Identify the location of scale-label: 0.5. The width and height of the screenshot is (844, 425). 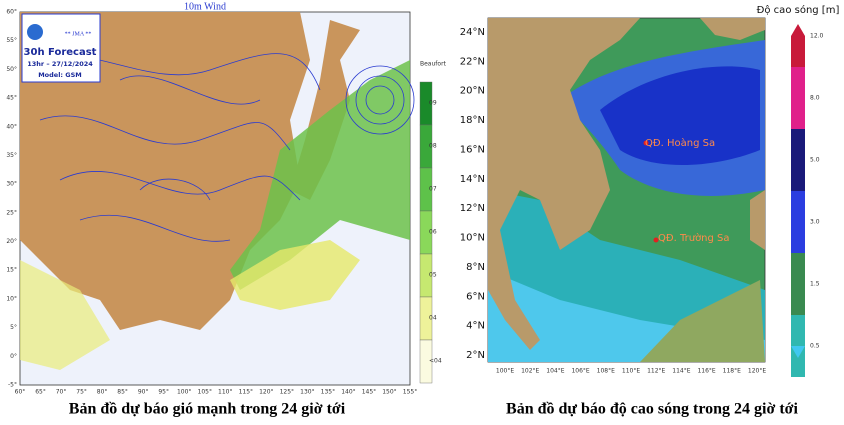
(815, 346).